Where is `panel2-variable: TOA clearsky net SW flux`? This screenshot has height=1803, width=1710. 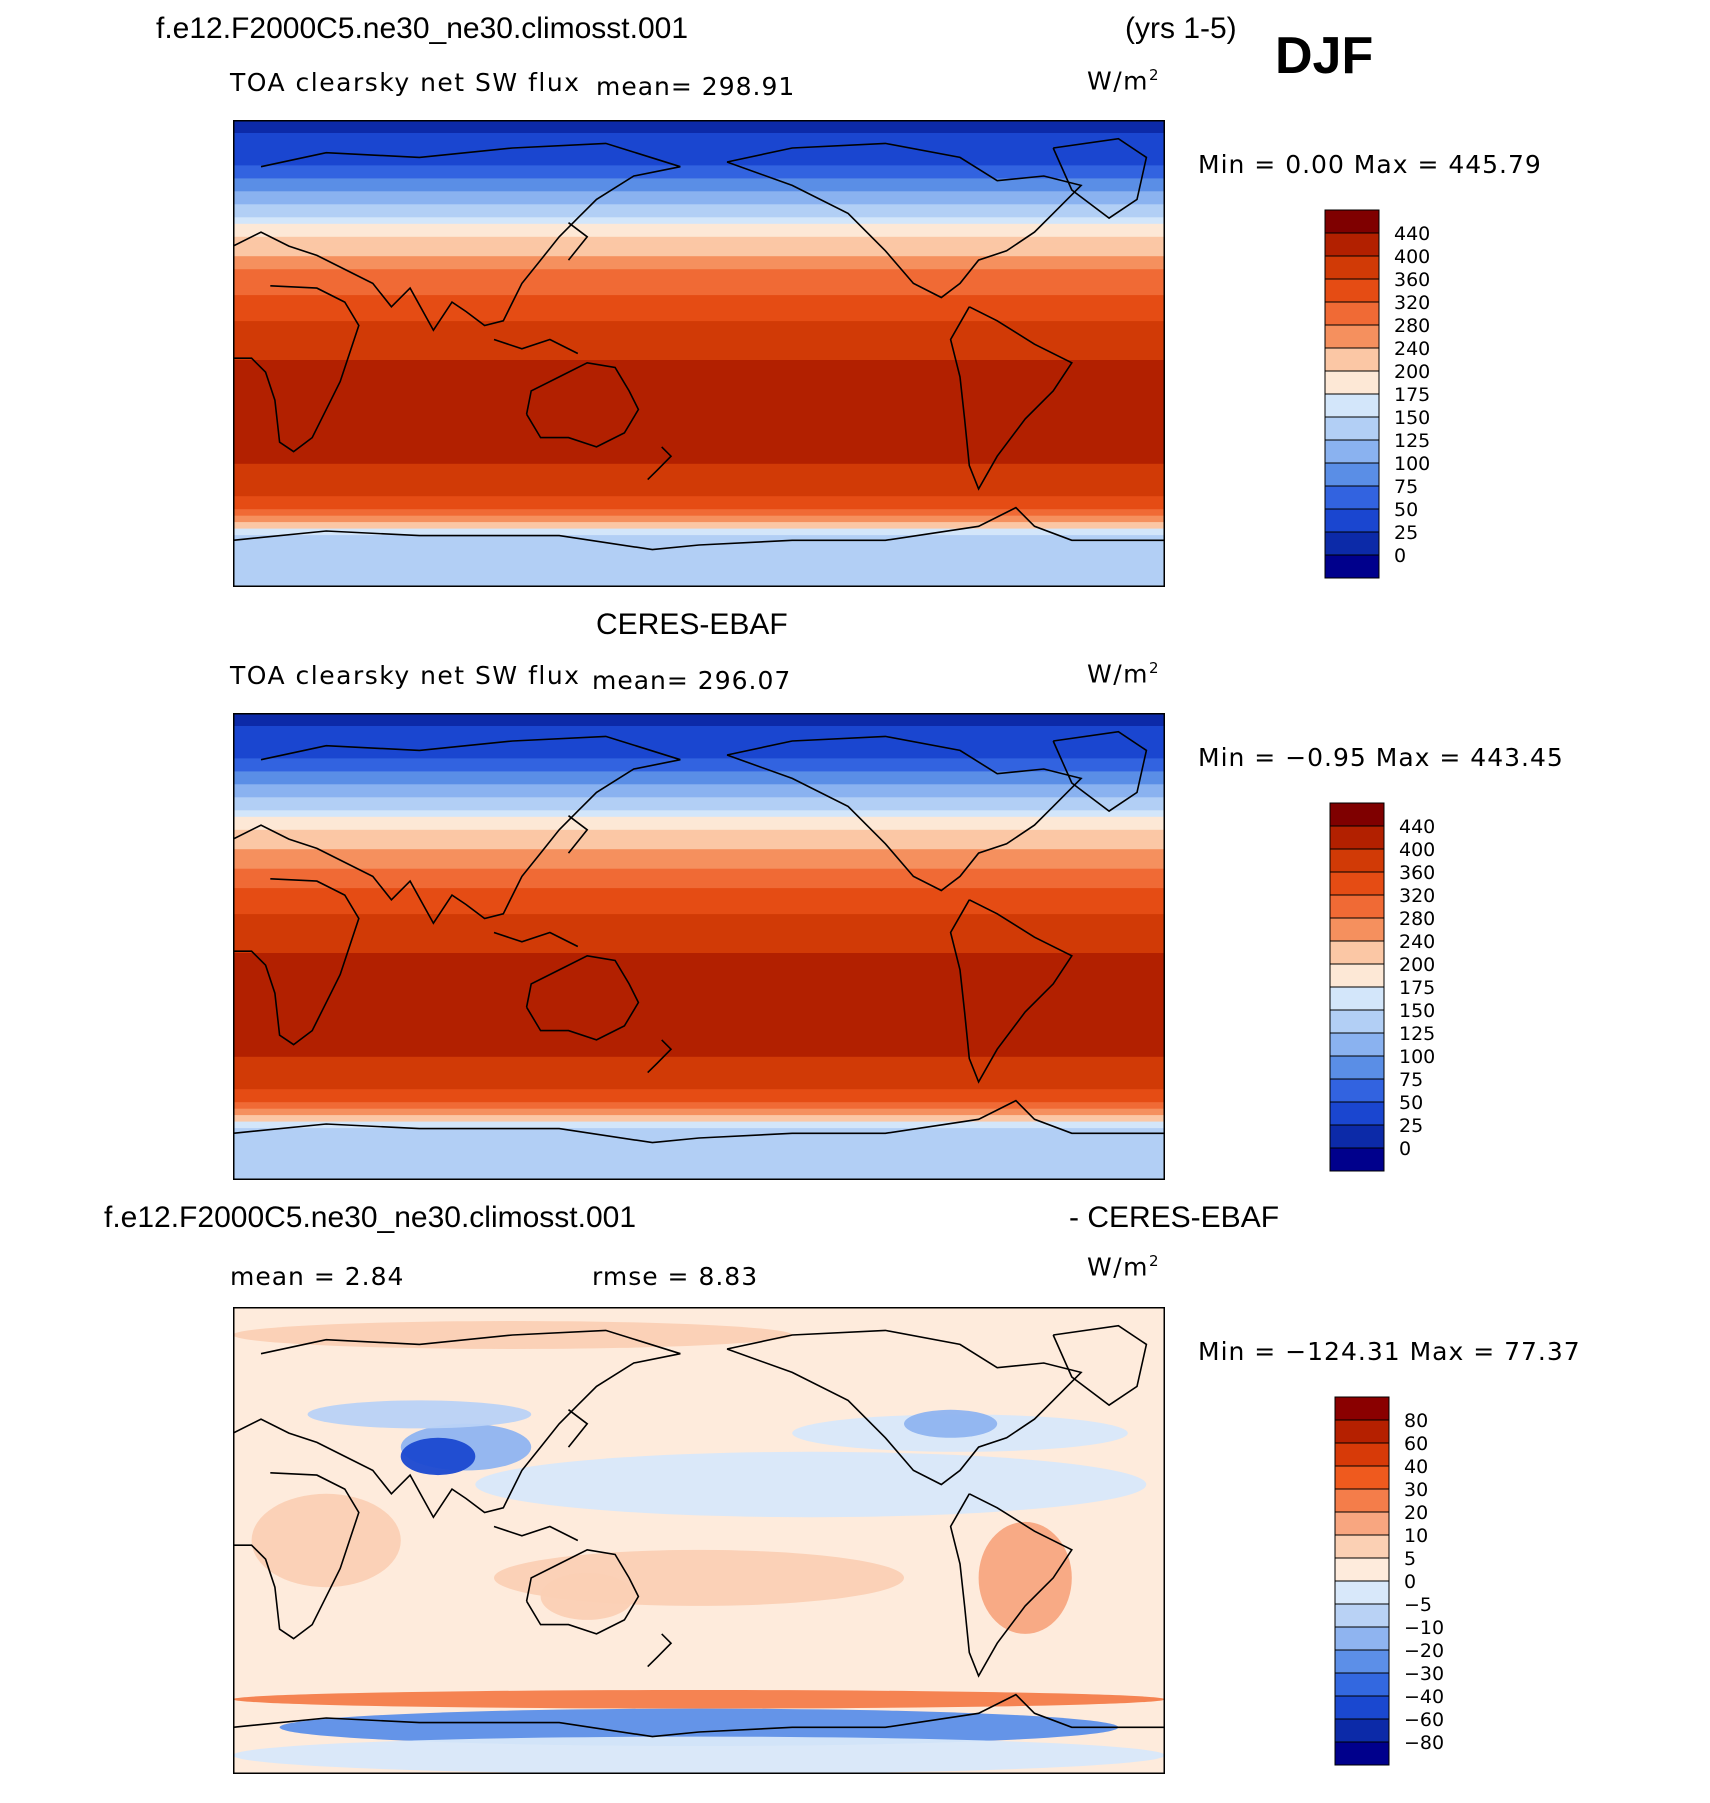
panel2-variable: TOA clearsky net SW flux is located at coordinates (405, 675).